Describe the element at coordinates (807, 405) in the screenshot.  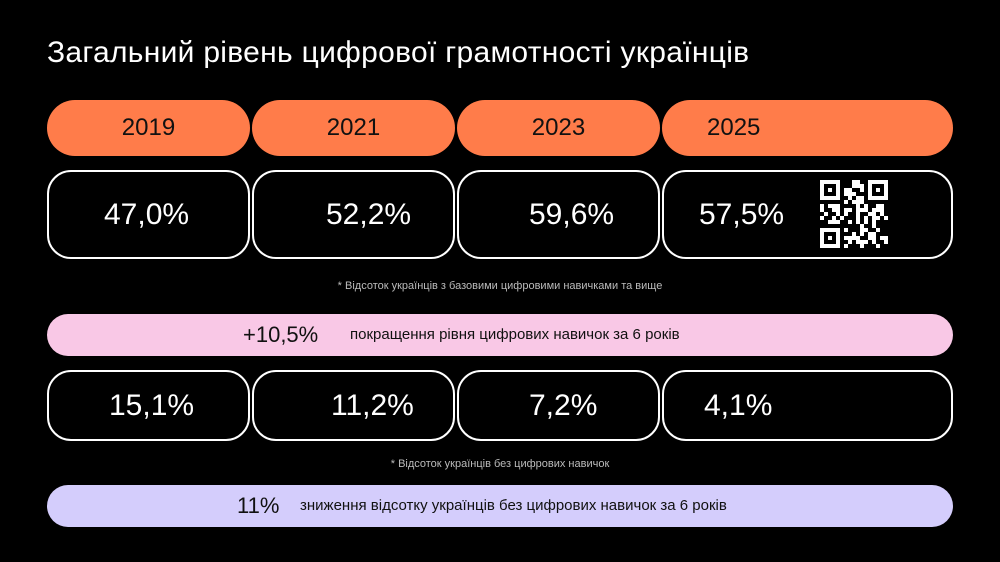
I see `no-skills-box: 4,1%` at that location.